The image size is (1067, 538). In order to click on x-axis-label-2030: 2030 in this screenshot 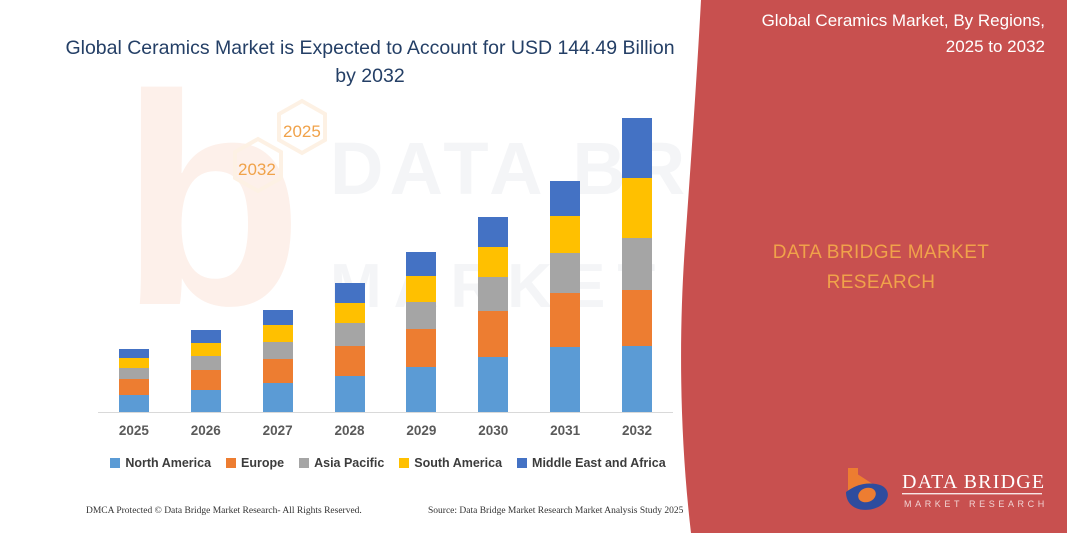, I will do `click(493, 430)`.